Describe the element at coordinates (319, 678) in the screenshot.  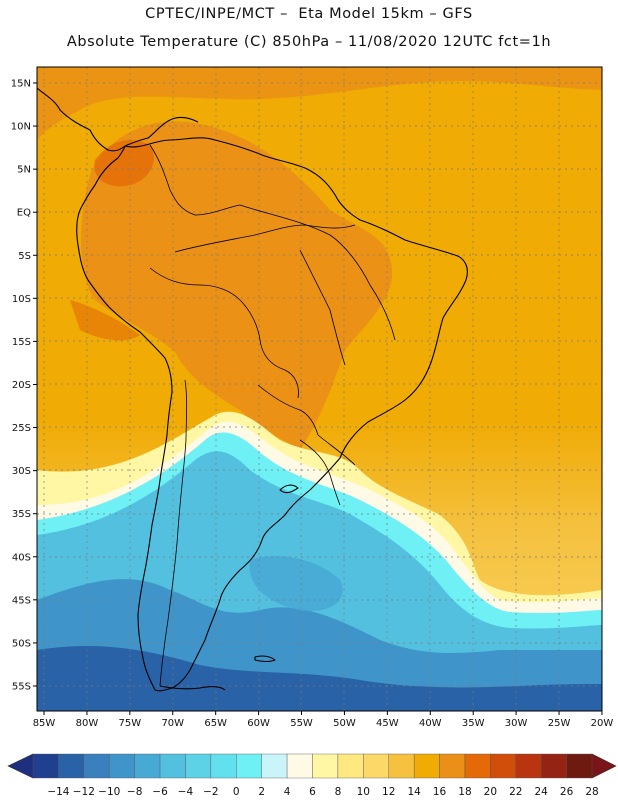
I see `field-coldest-airmass` at that location.